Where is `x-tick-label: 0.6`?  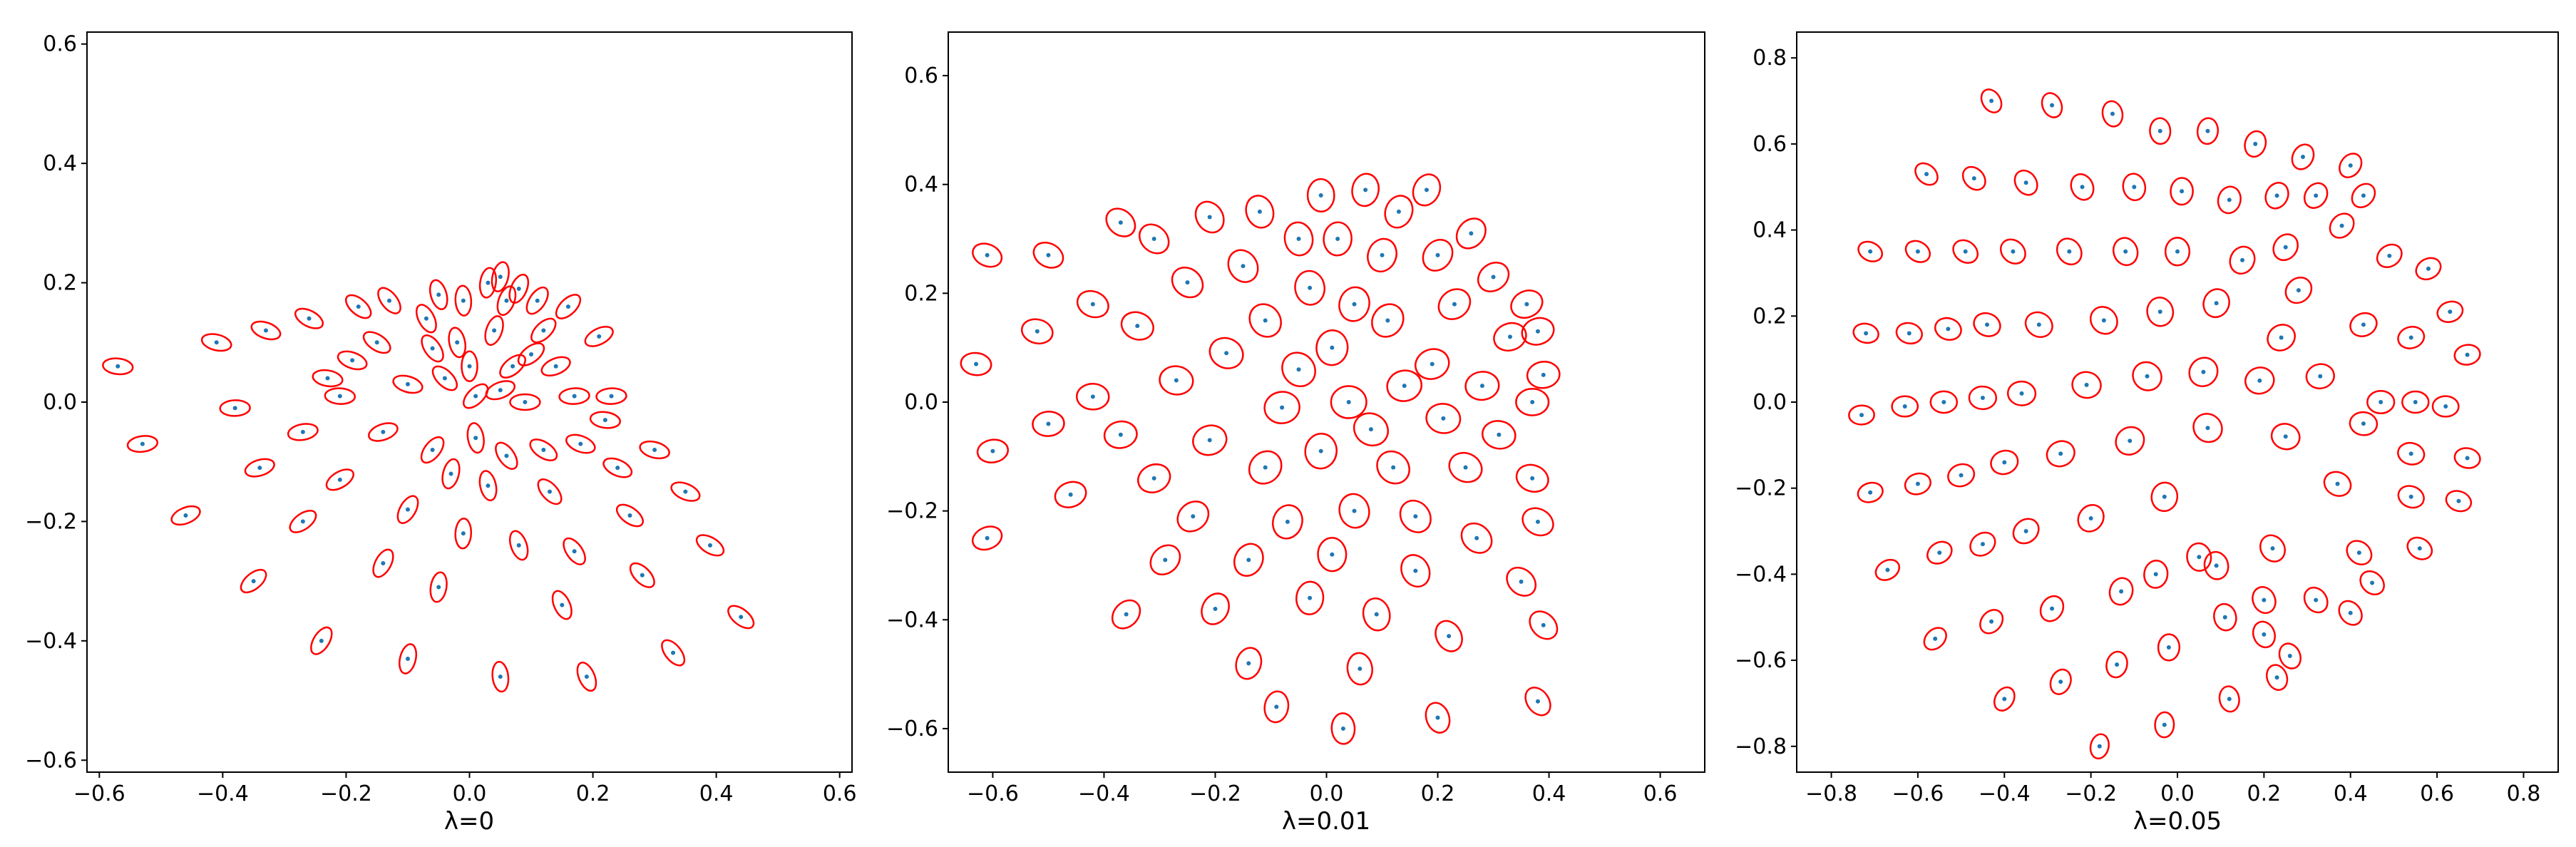 x-tick-label: 0.6 is located at coordinates (840, 793).